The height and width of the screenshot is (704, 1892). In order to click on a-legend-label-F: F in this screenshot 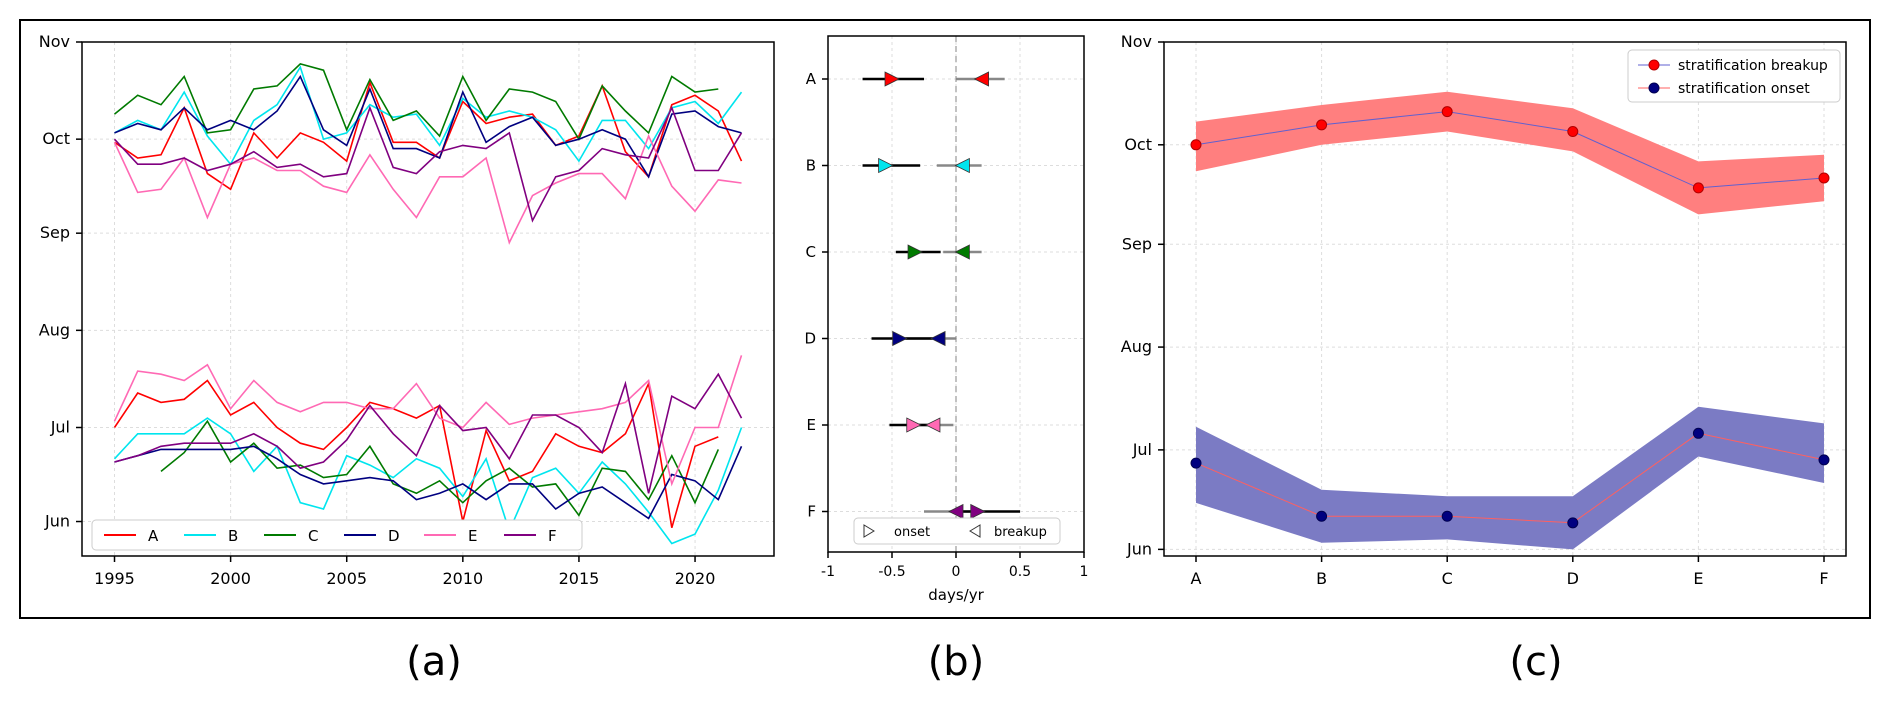, I will do `click(552, 536)`.